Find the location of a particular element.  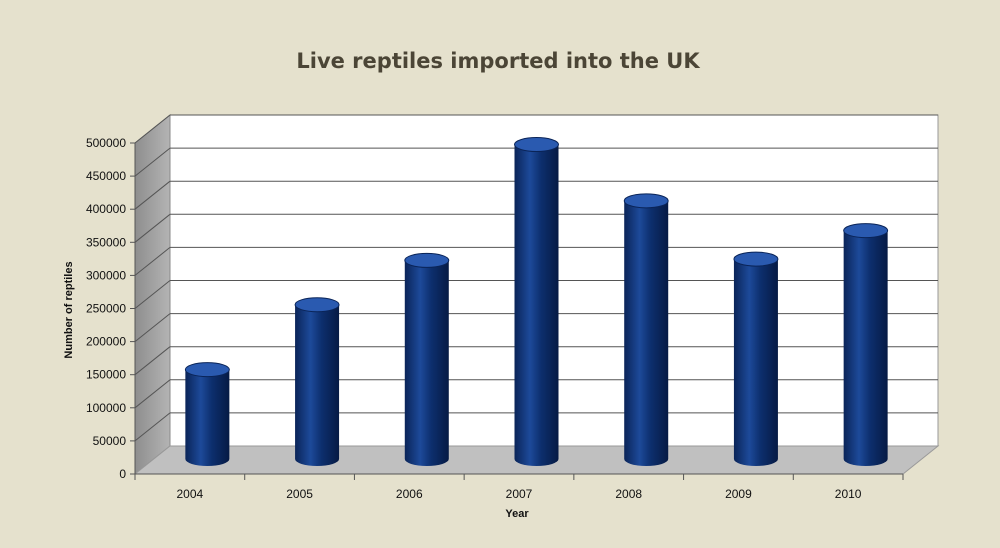

y-tick-label: 250000 is located at coordinates (106, 309).